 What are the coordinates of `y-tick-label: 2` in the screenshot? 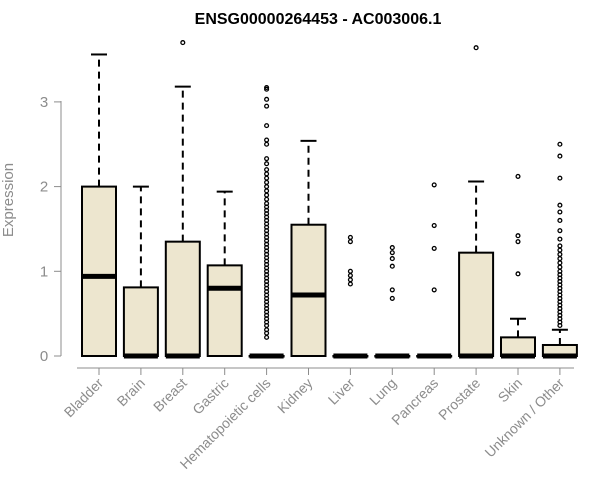 It's located at (44, 187).